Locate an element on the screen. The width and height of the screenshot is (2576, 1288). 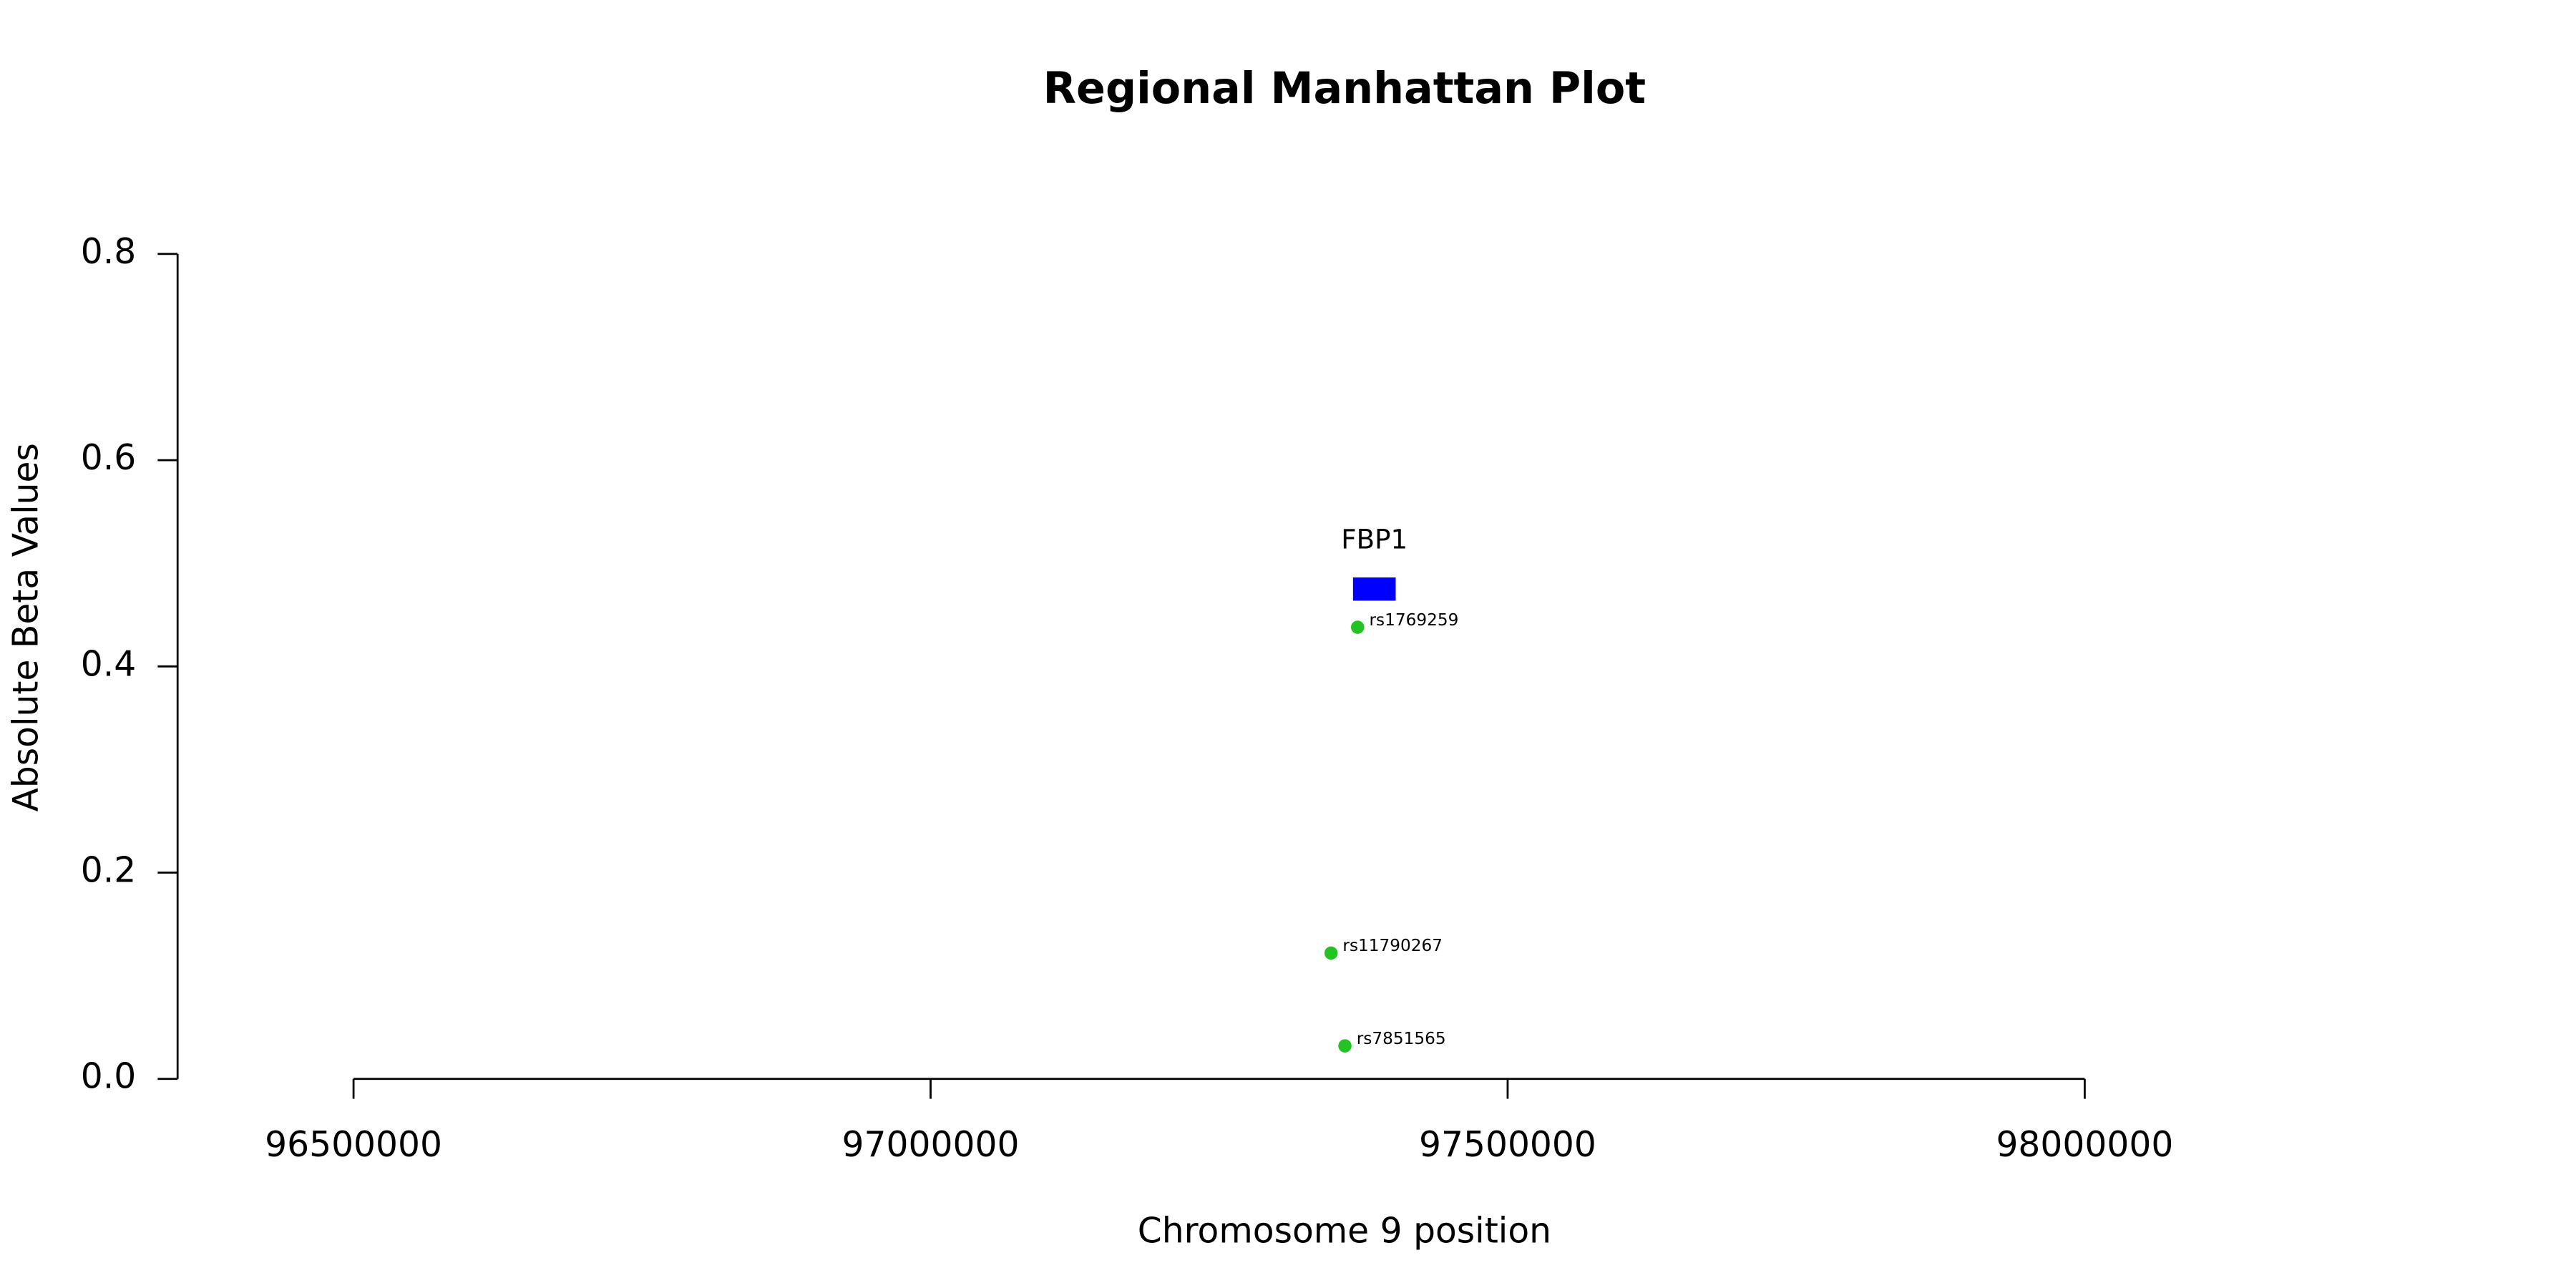
gene-label: FBP1 is located at coordinates (1374, 539).